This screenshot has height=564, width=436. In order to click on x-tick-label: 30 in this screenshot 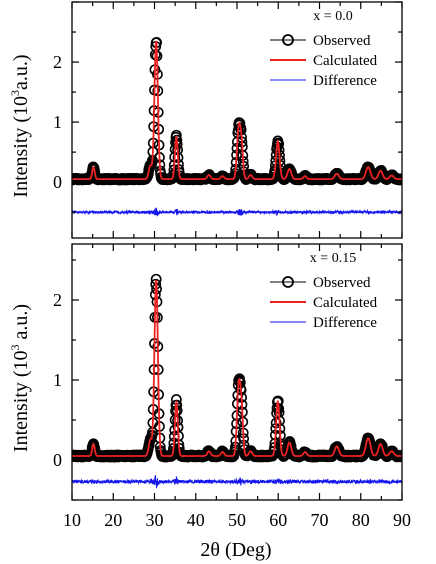, I will do `click(155, 520)`.